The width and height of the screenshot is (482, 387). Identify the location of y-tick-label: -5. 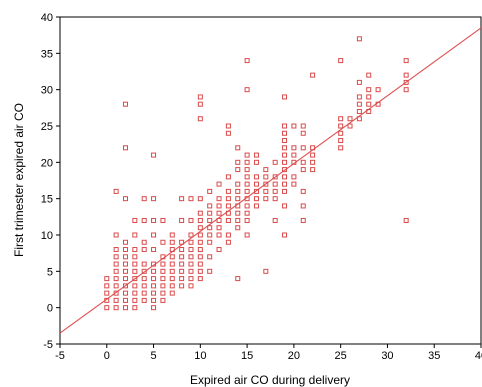
(48, 345).